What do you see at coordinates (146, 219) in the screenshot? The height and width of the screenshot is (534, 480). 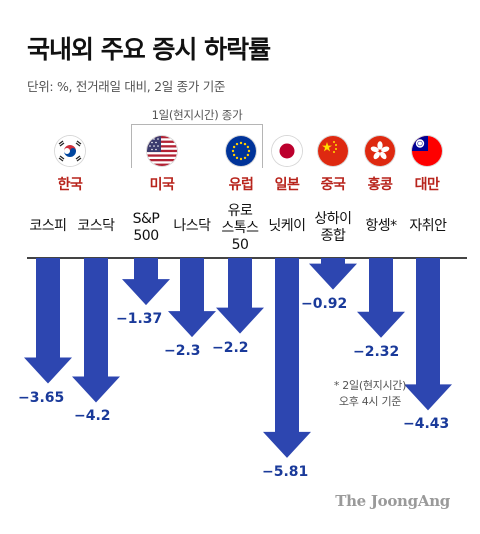 I see `index-label-line: S&P` at bounding box center [146, 219].